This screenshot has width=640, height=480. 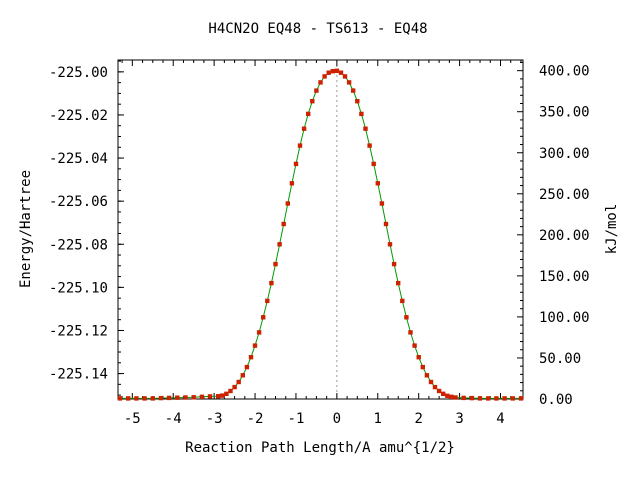 I want to click on y2-tick-label: 100.00, so click(x=564, y=318).